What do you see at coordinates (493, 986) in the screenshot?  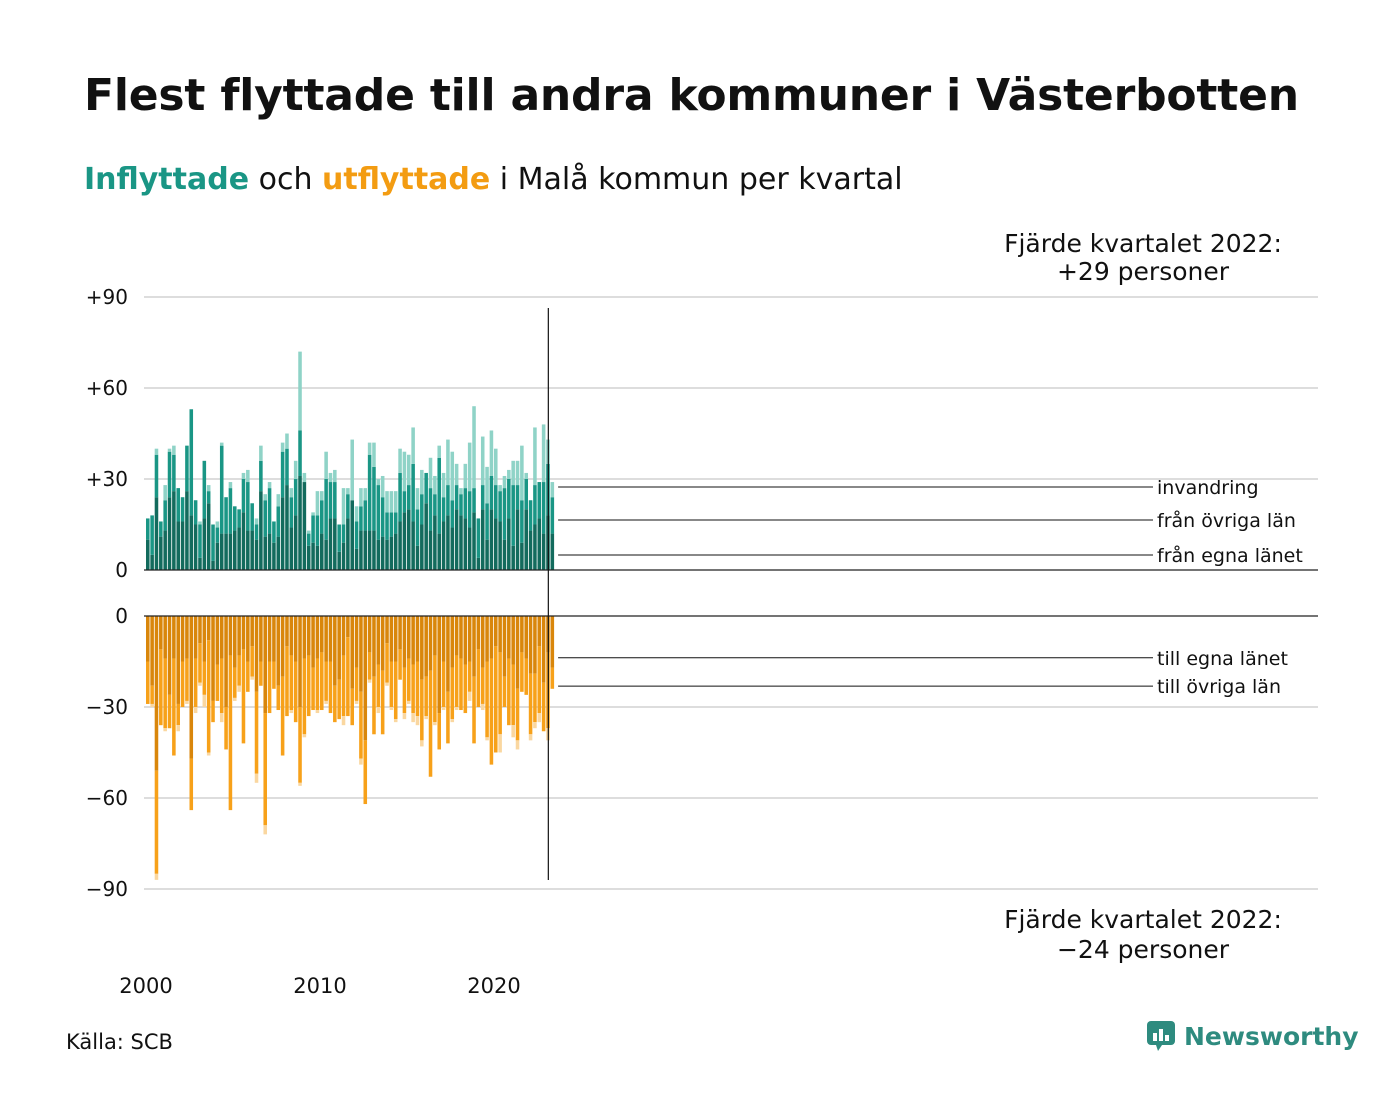 I see `x-tick-label: 2020` at bounding box center [493, 986].